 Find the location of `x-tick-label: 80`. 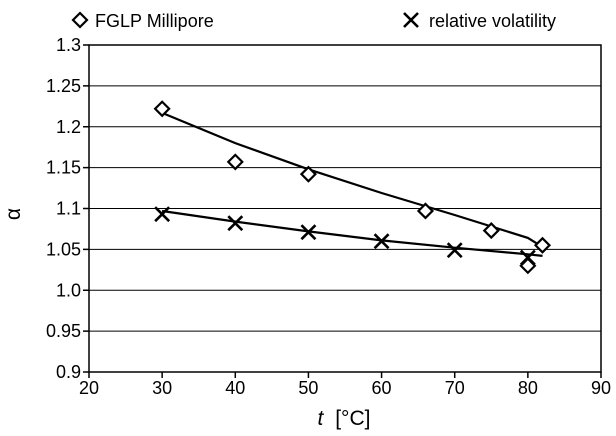

x-tick-label: 80 is located at coordinates (528, 388).